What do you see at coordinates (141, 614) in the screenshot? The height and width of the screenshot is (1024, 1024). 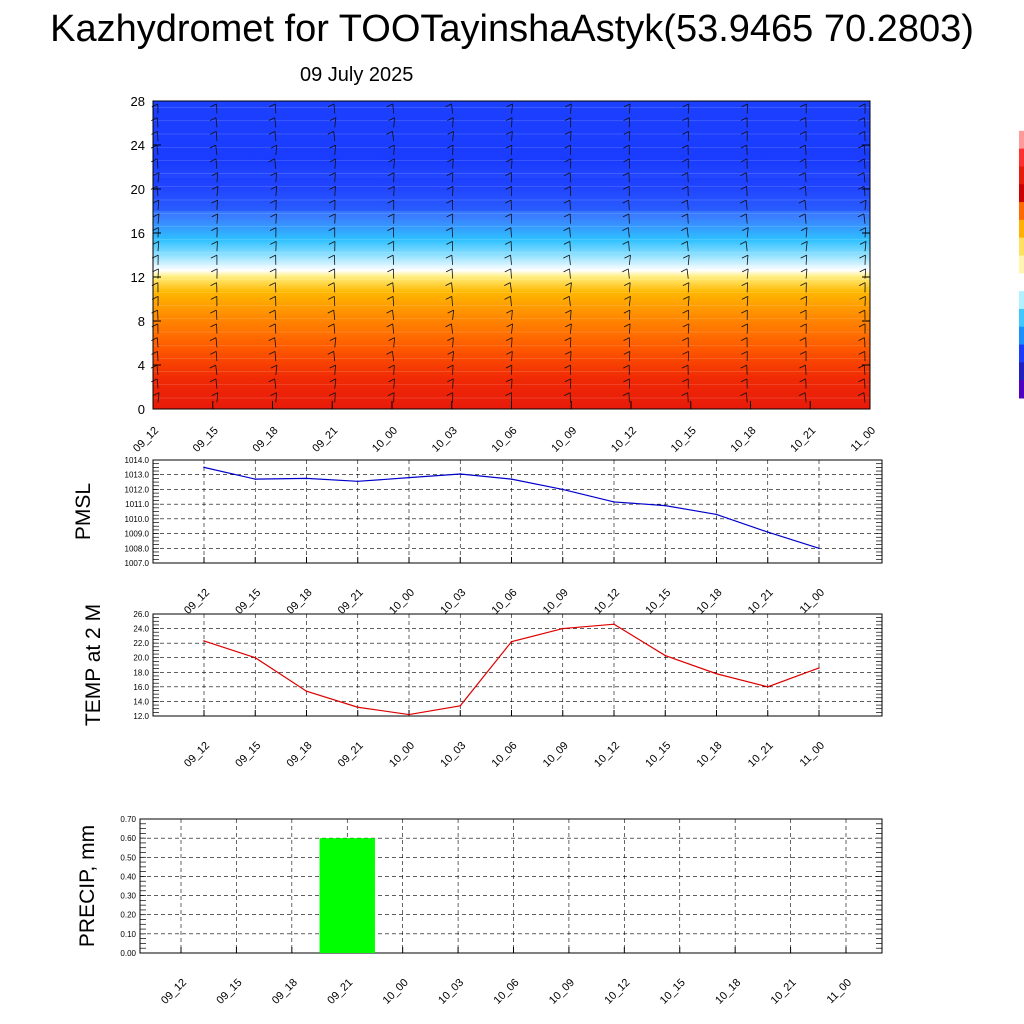 I see `y-tick-label: 26.0` at bounding box center [141, 614].